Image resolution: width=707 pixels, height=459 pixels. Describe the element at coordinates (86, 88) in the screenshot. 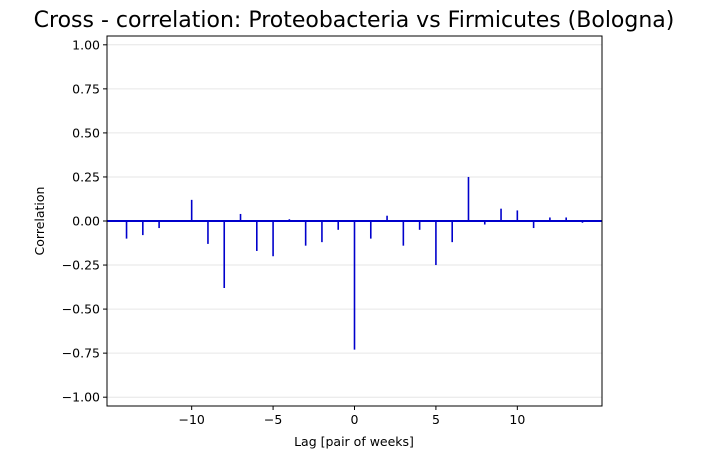

I see `y-tick-label: 0.75` at that location.